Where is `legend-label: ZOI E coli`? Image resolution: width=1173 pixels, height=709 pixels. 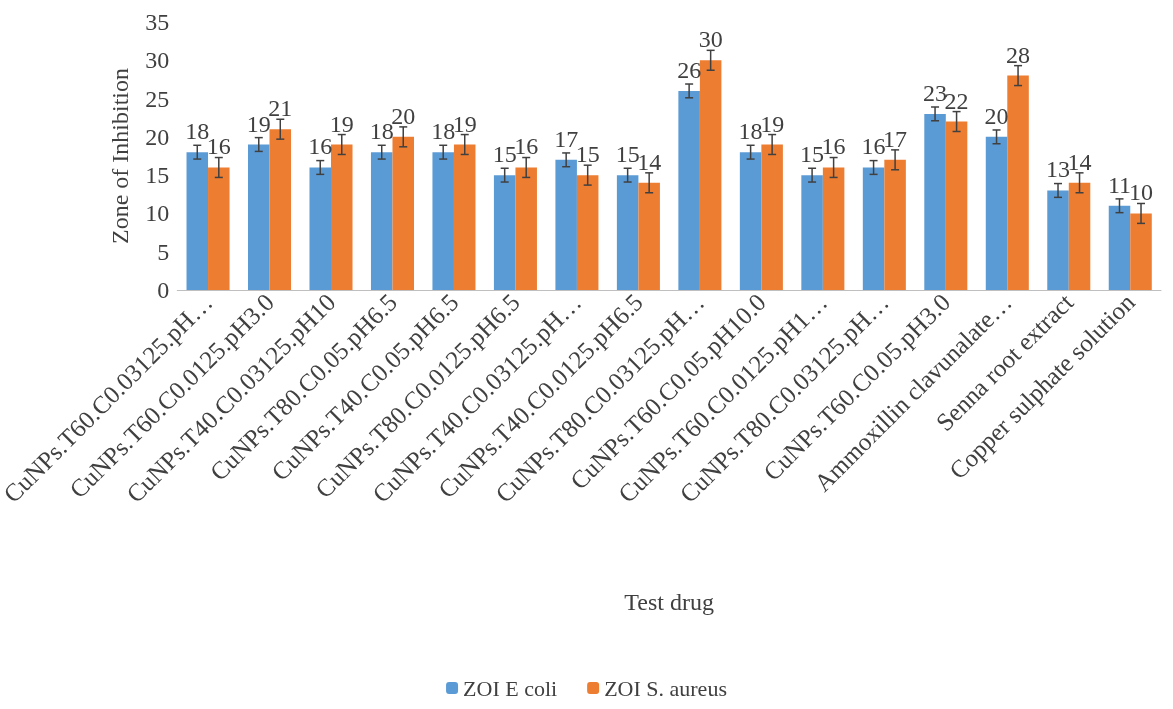
legend-label: ZOI E coli is located at coordinates (510, 688).